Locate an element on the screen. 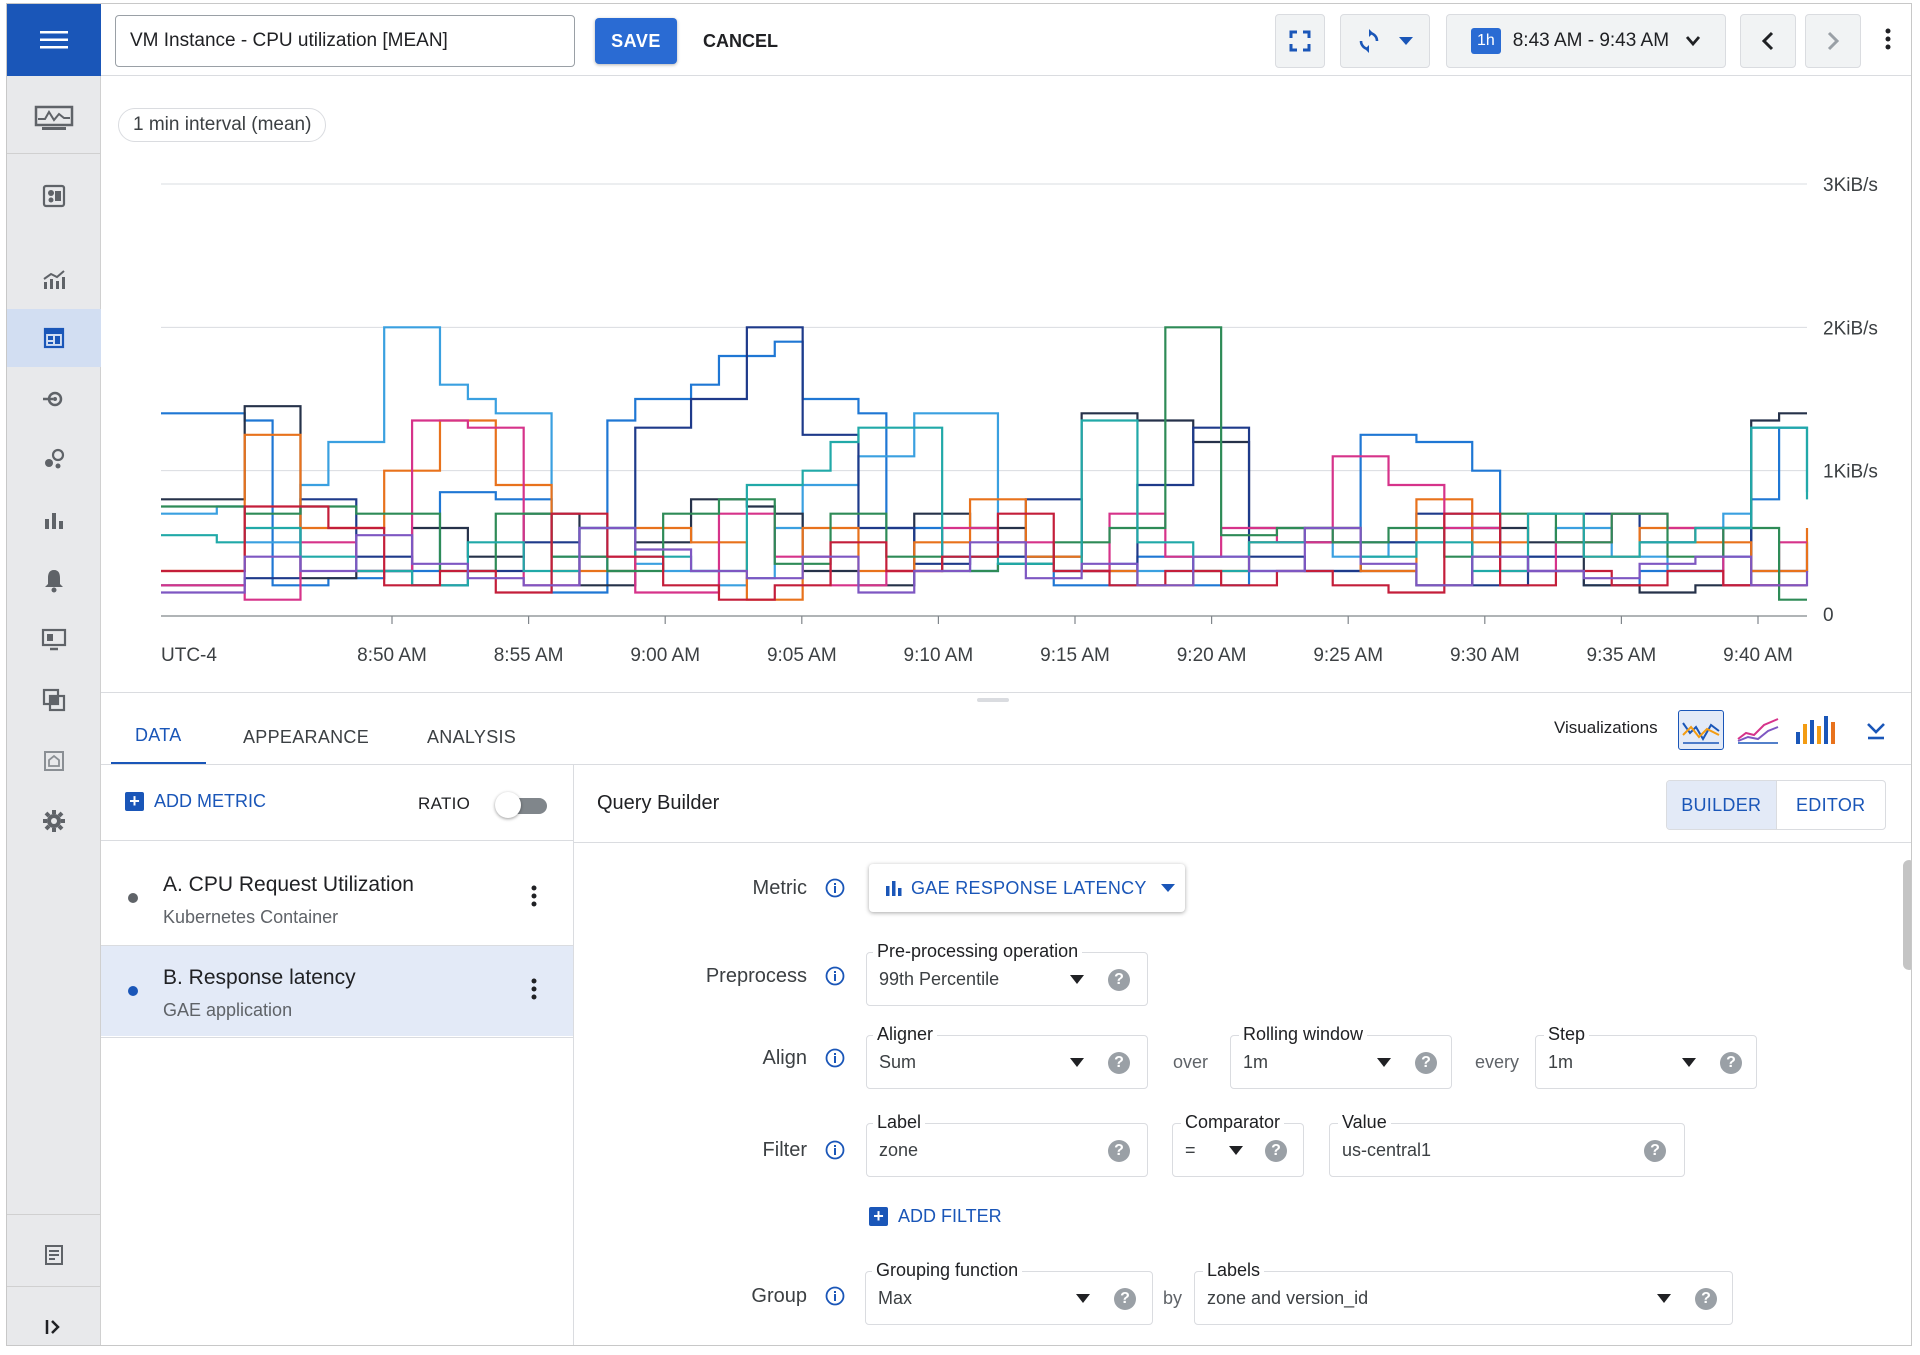  x-tick-label: 9:10 AM is located at coordinates (939, 654).